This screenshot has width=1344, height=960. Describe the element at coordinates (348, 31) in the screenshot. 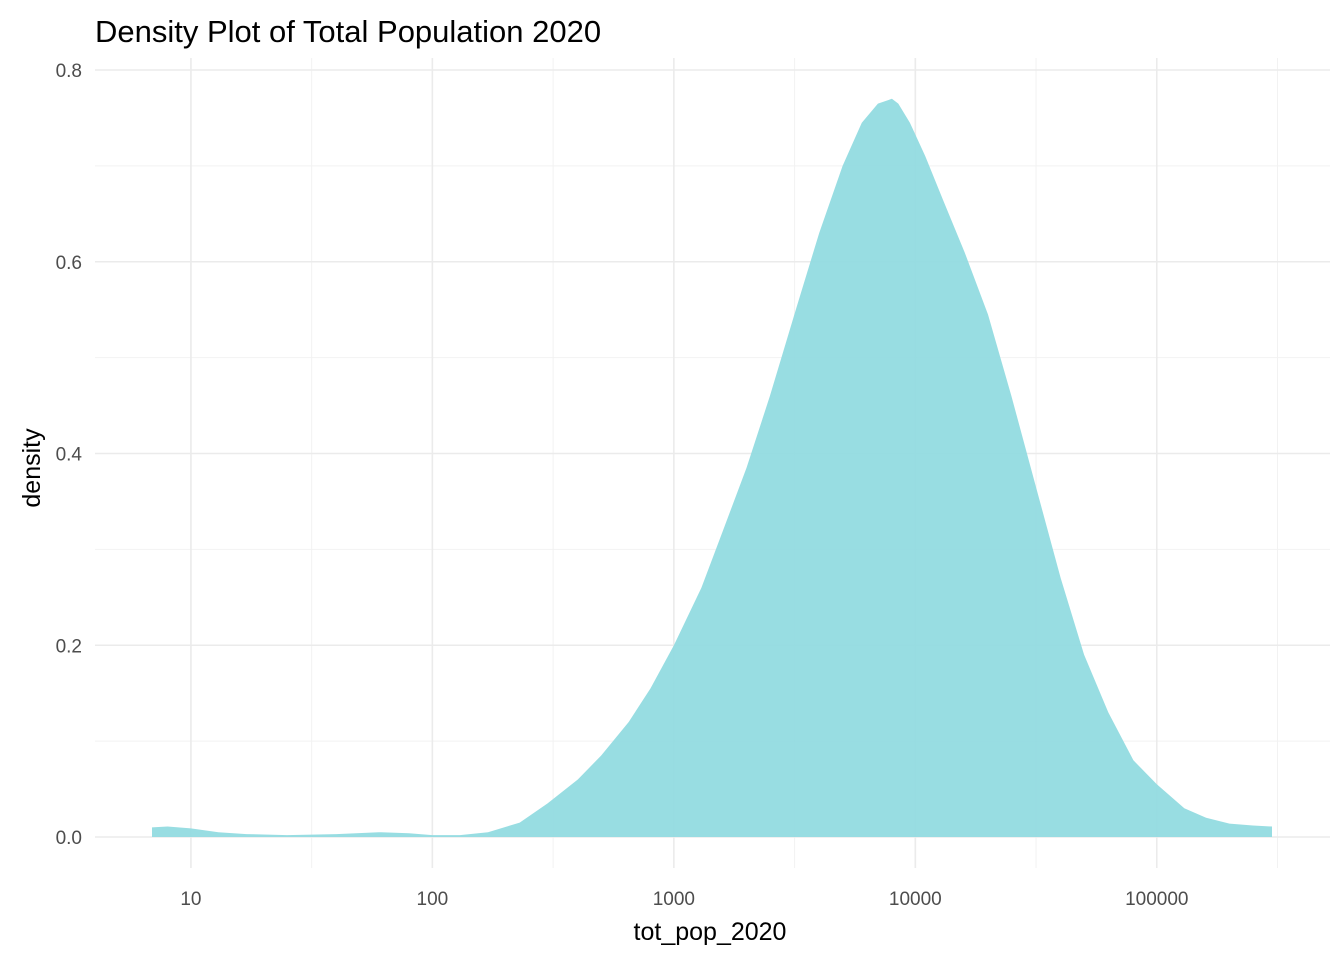

I see `chart-title: Density Plot of Total Population 2020` at that location.